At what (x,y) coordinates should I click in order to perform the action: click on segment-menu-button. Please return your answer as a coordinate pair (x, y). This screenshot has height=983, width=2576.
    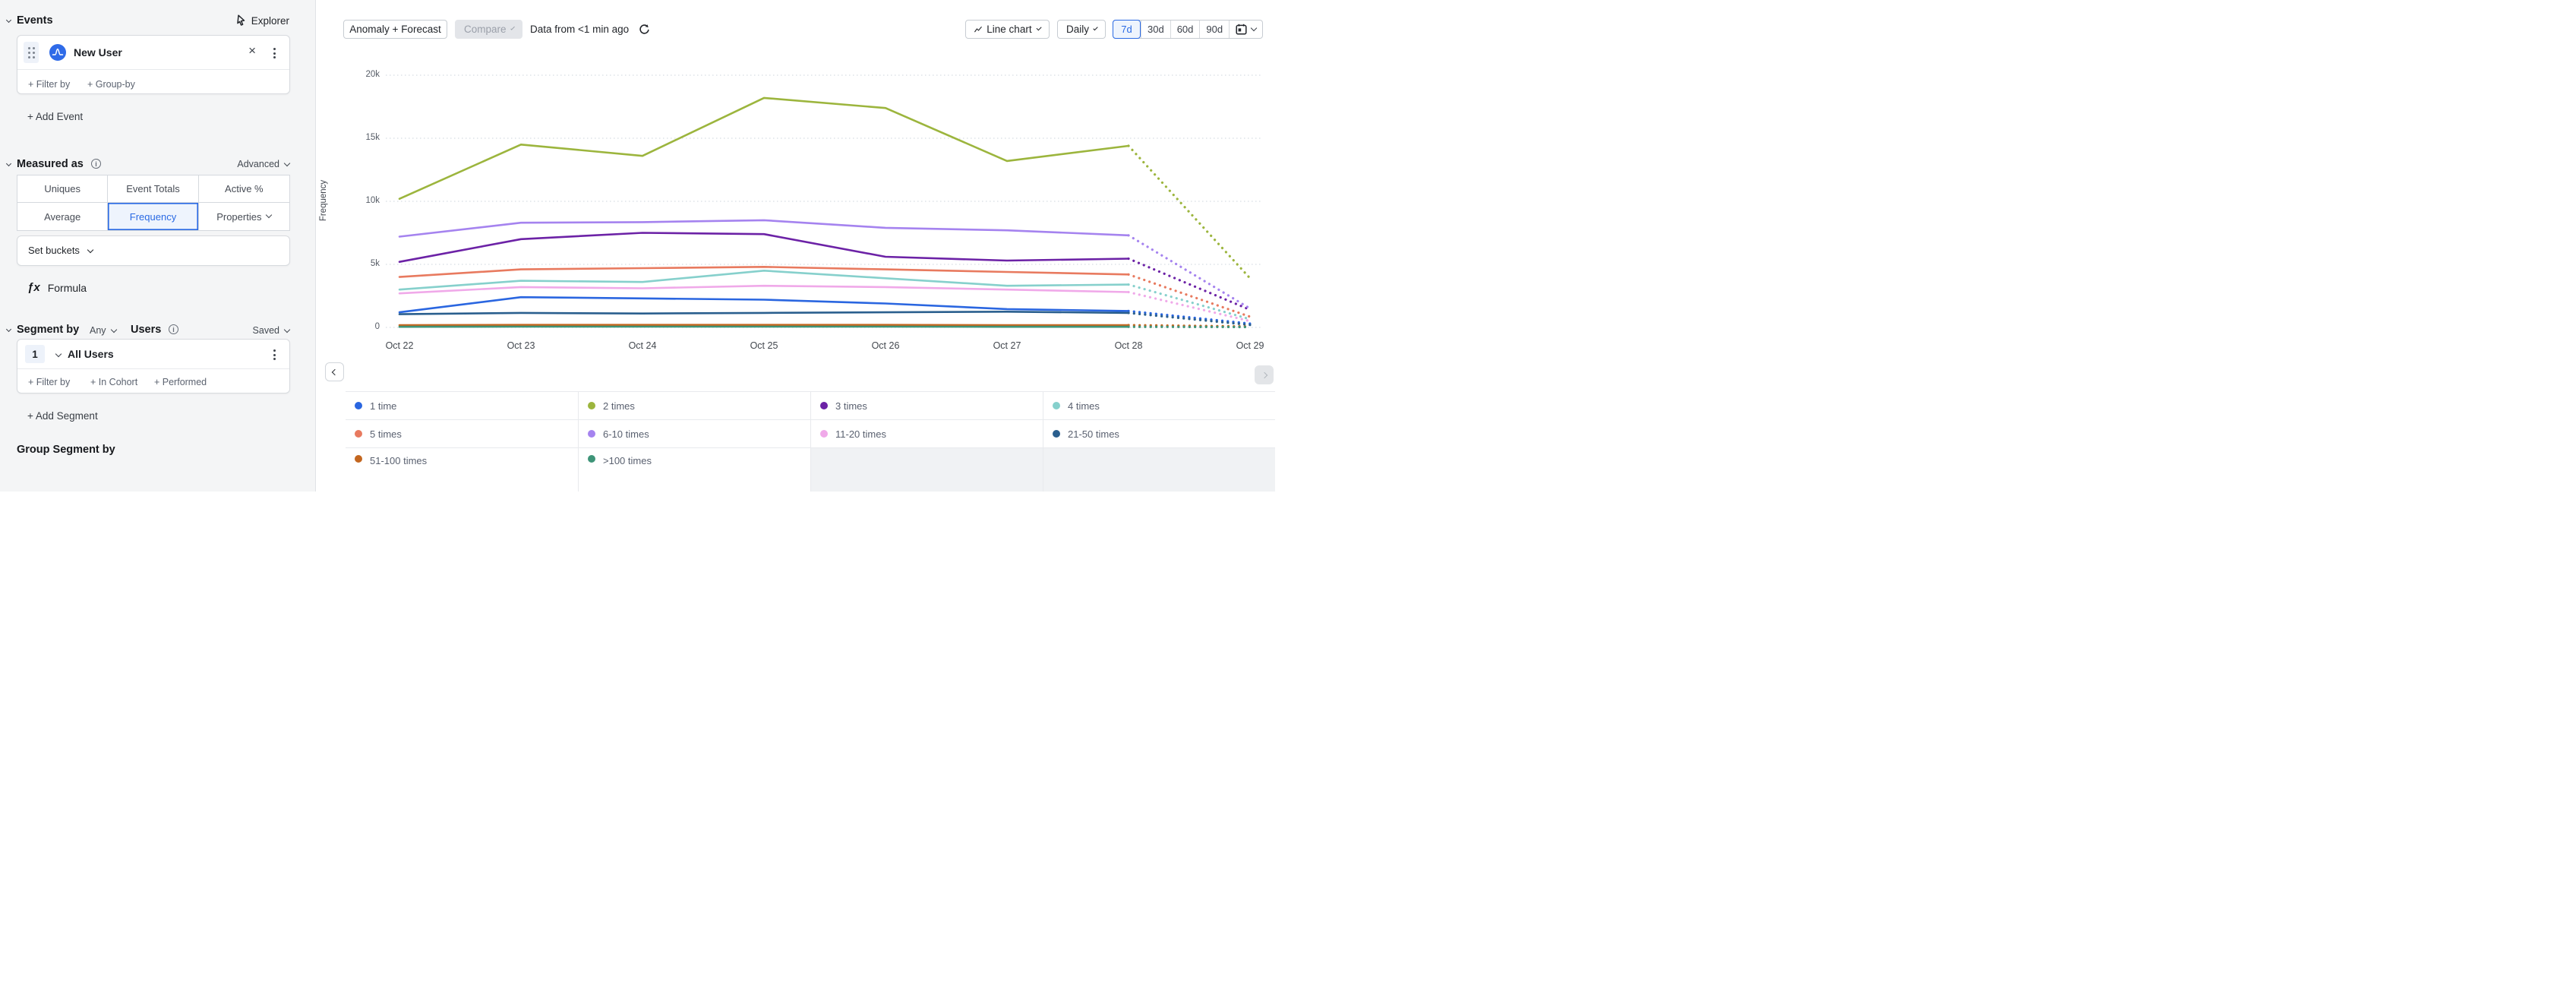
    Looking at the image, I should click on (274, 354).